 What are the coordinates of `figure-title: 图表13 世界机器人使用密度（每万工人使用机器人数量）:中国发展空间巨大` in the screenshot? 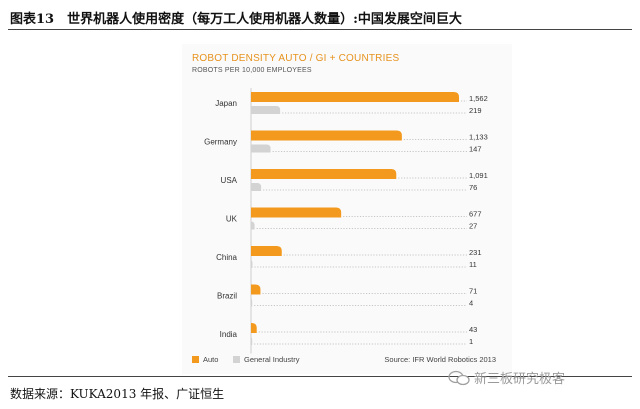 It's located at (236, 19).